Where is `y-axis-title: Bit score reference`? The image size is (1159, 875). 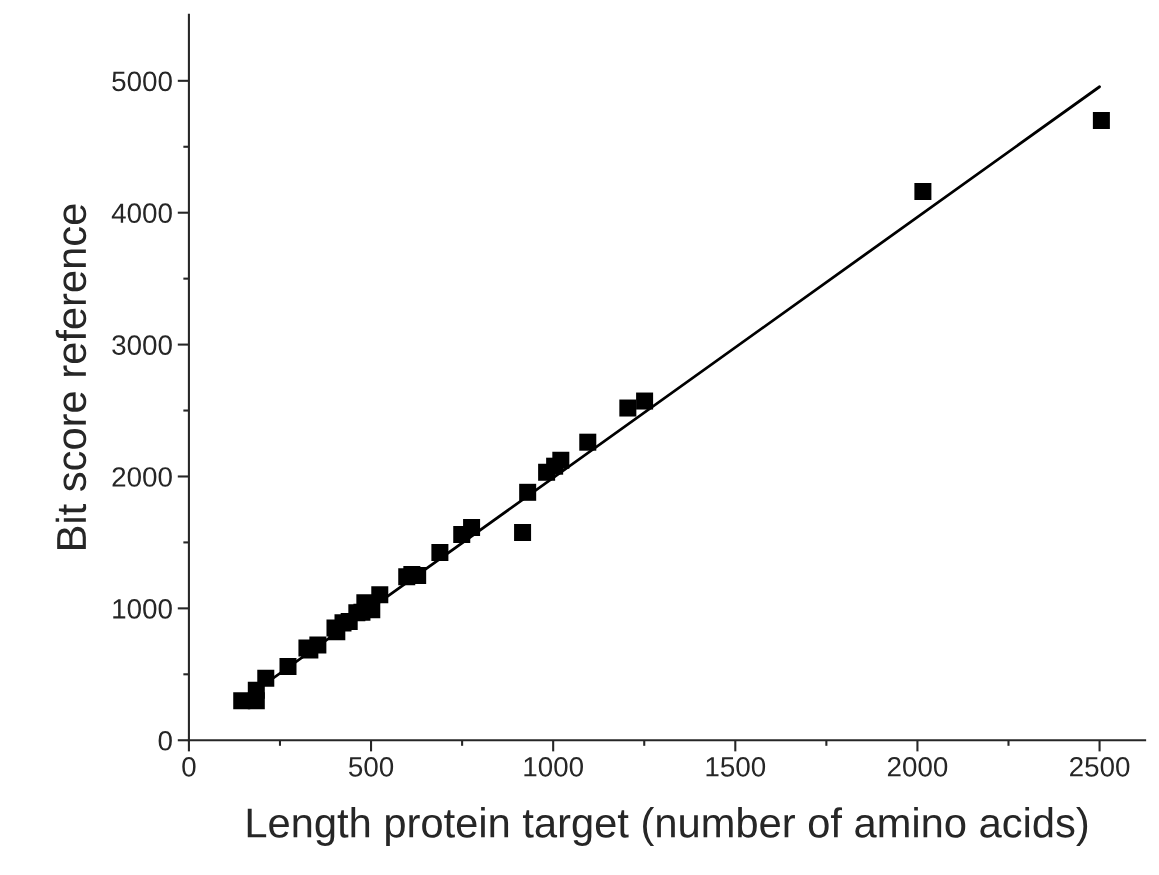 y-axis-title: Bit score reference is located at coordinates (71, 376).